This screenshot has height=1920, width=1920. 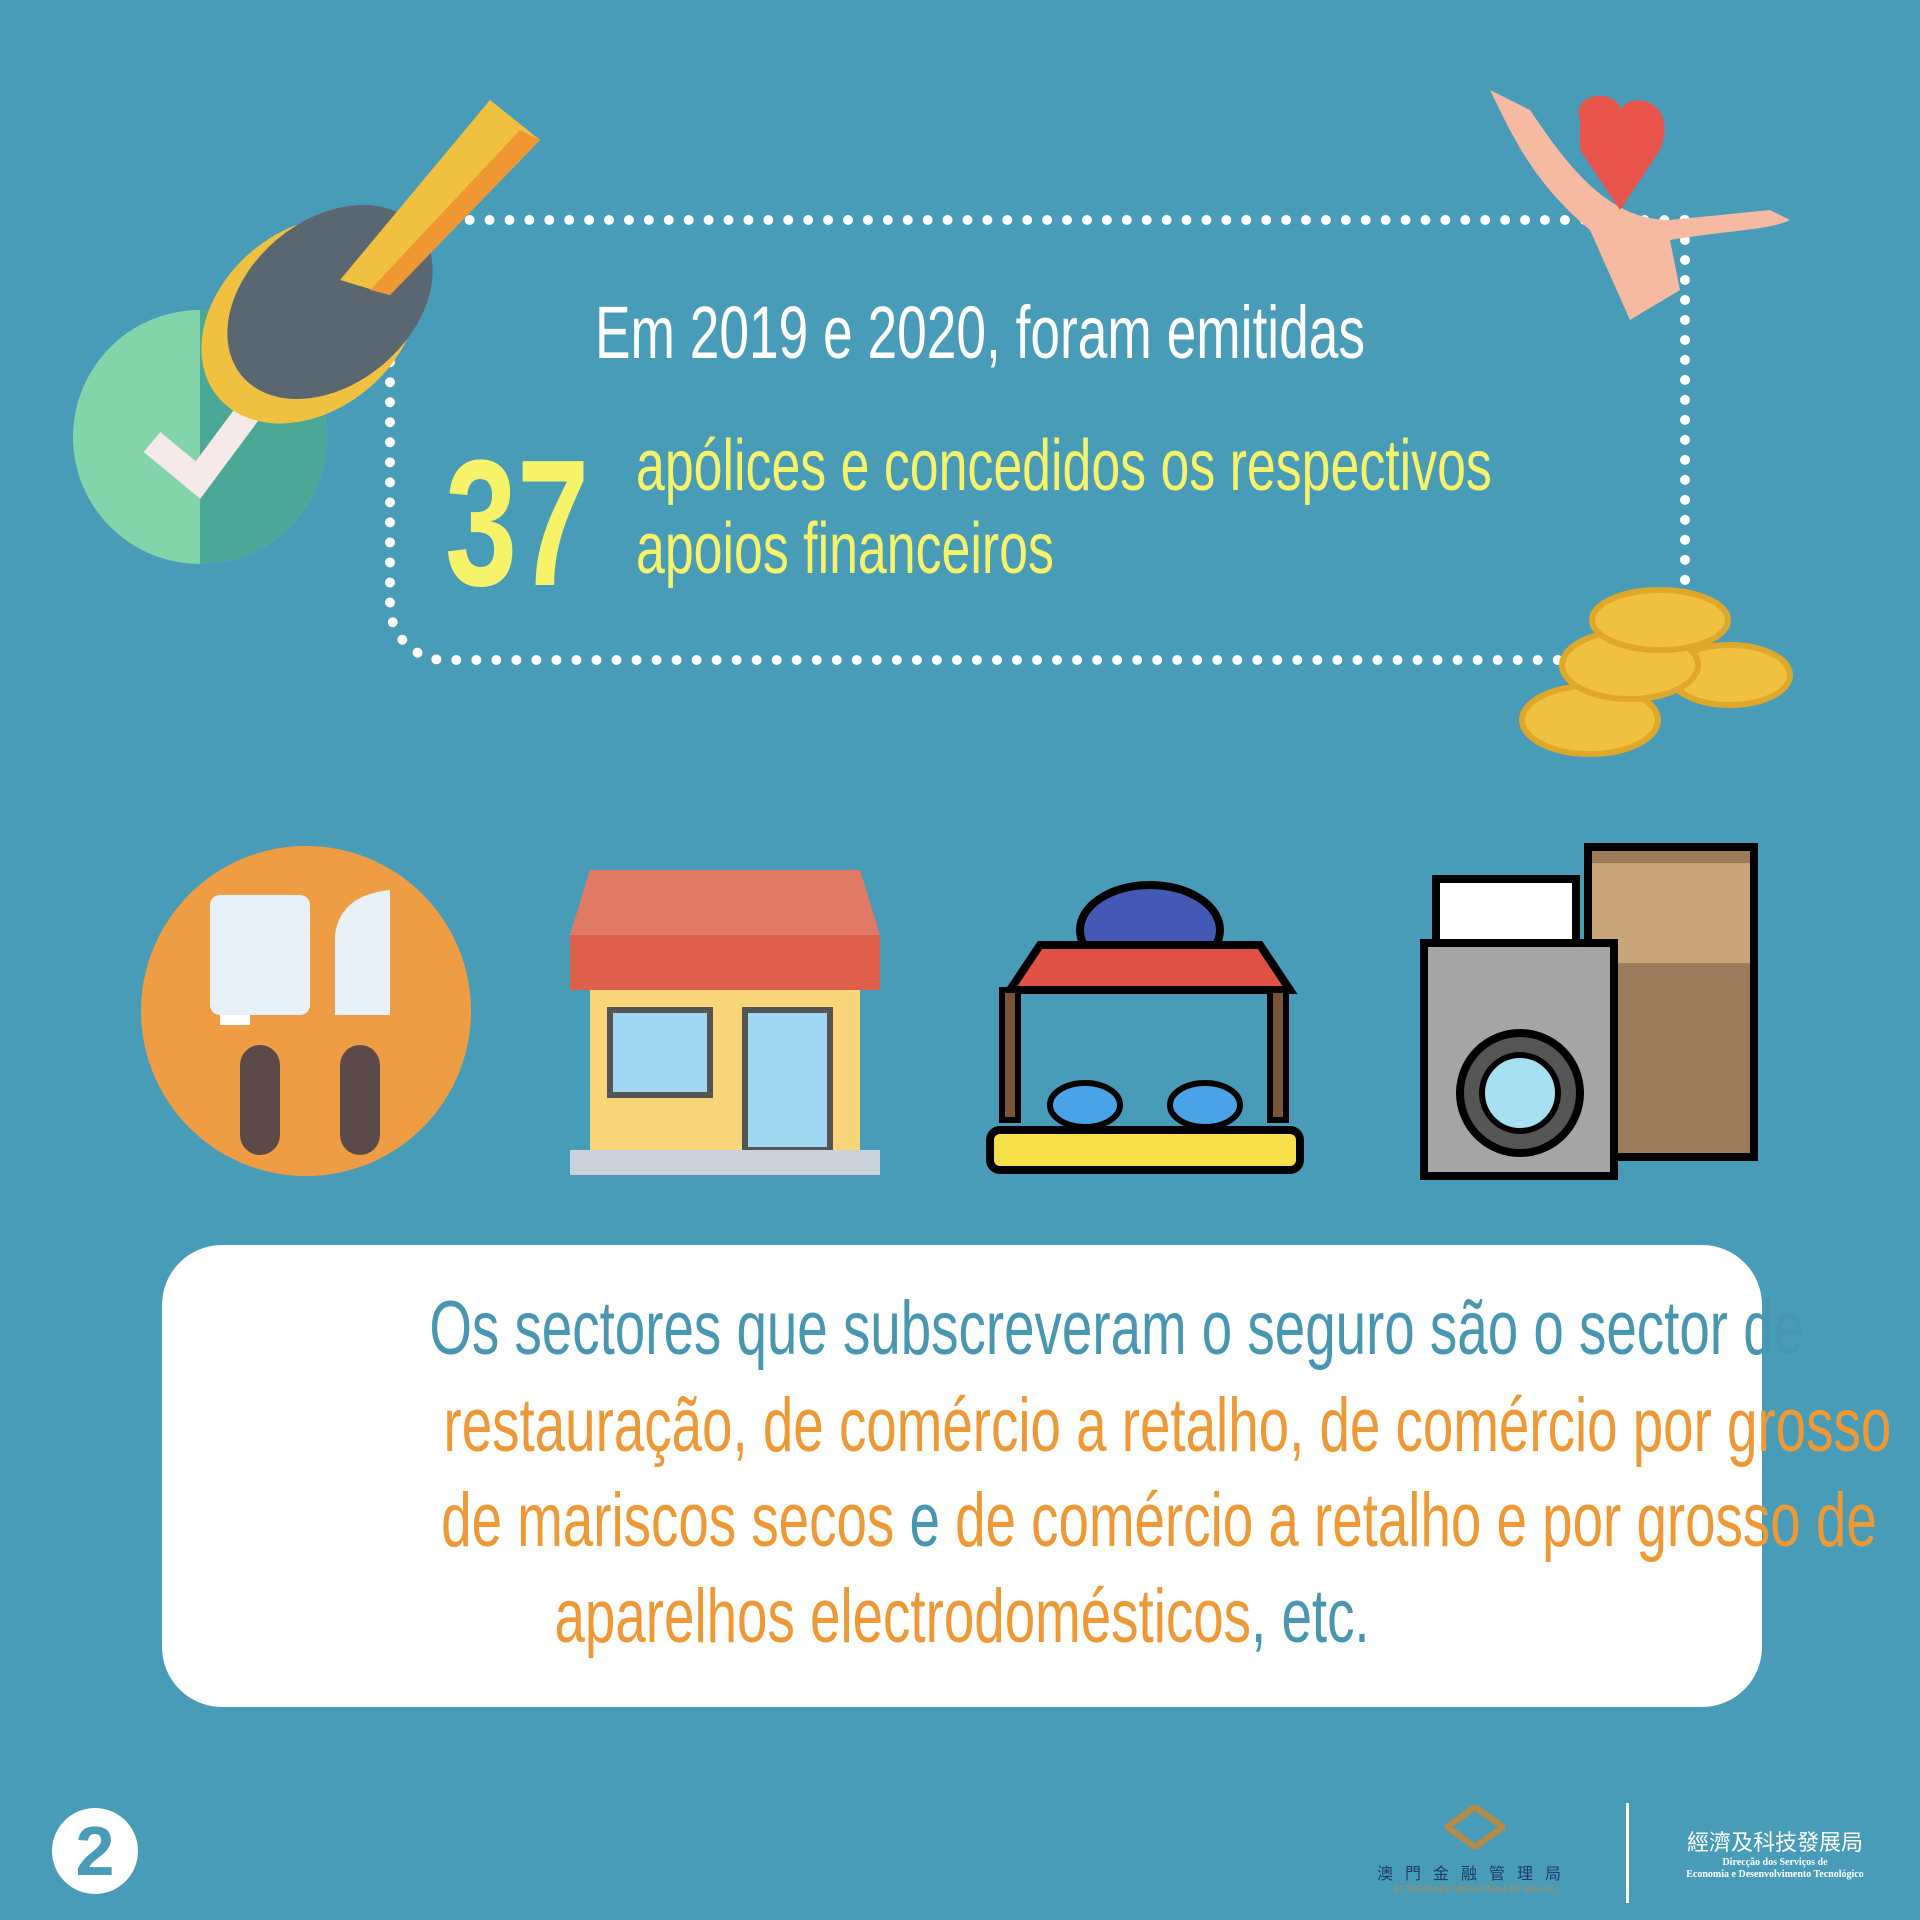 I want to click on headline-line1: Em 2019 e 2020, foram emitidas, so click(x=980, y=332).